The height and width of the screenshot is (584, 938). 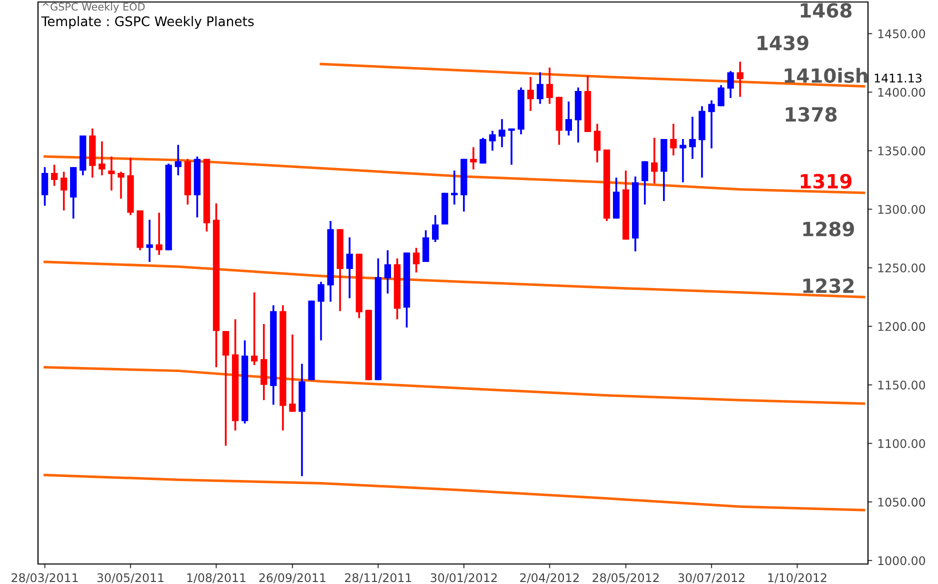 I want to click on y-tick-label: 1100.00, so click(x=902, y=443).